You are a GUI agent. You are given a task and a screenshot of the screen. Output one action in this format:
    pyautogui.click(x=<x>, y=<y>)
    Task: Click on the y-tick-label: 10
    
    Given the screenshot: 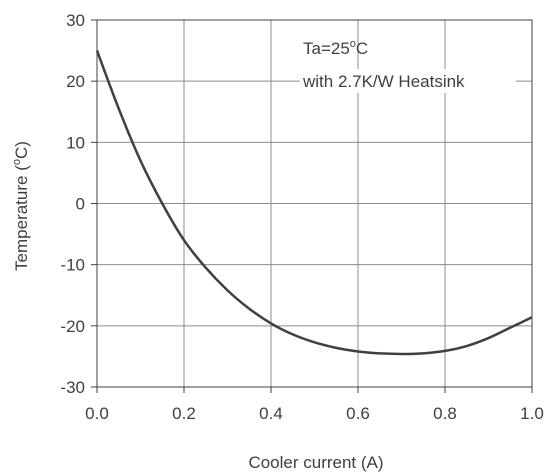 What is the action you would take?
    pyautogui.click(x=75, y=142)
    